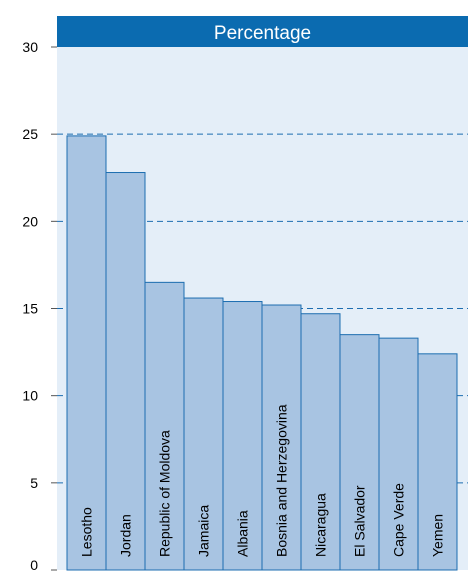  Describe the element at coordinates (399, 520) in the screenshot. I see `bar-category-label: Cape Verde` at that location.